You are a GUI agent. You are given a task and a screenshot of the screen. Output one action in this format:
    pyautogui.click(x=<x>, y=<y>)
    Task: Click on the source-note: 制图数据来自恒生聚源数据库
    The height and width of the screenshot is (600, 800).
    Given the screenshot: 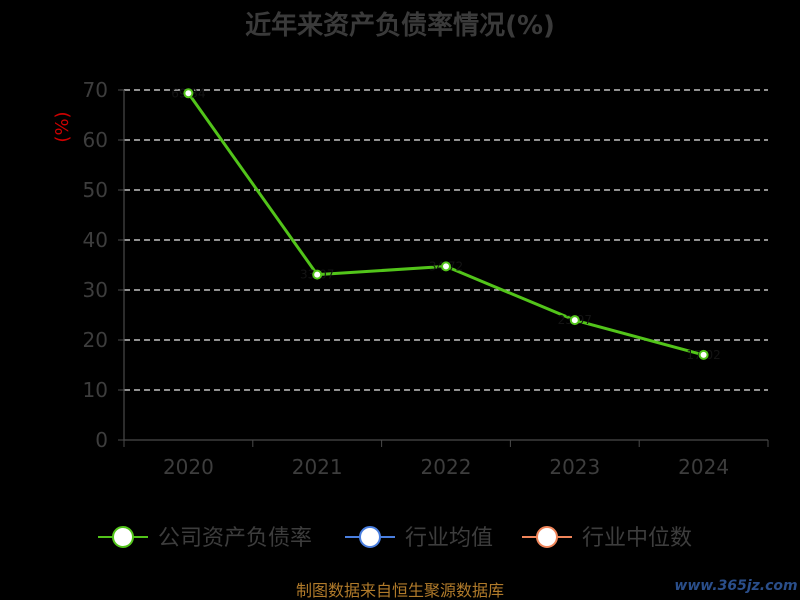 What is the action you would take?
    pyautogui.click(x=400, y=590)
    